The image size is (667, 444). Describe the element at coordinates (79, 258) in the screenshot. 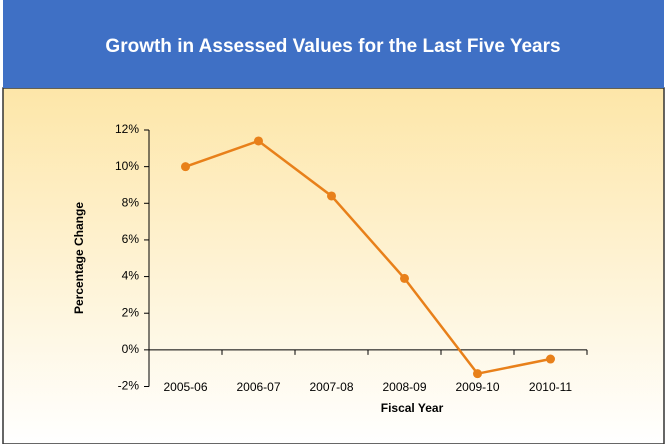

I see `y-axis-title: Percentage Change` at that location.